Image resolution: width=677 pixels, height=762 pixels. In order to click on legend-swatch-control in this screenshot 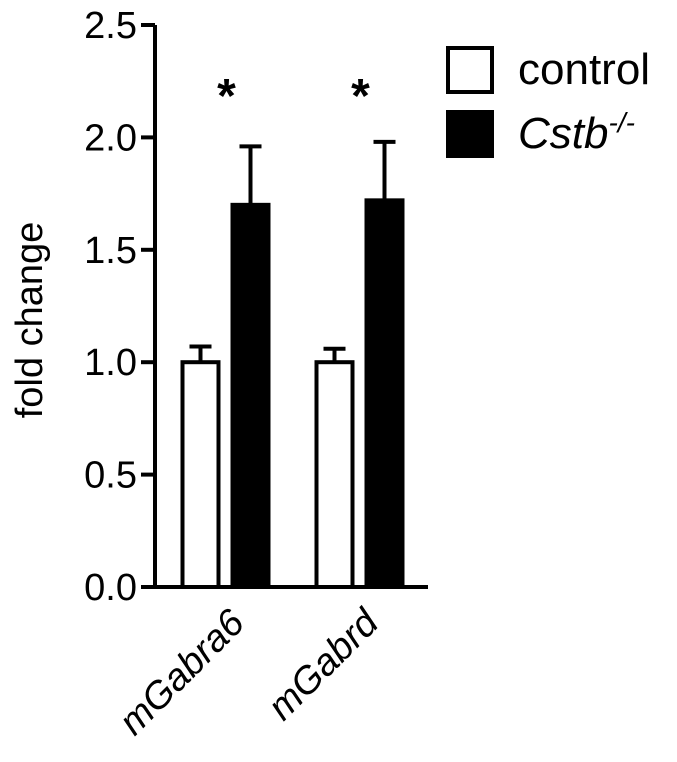, I will do `click(470, 70)`.